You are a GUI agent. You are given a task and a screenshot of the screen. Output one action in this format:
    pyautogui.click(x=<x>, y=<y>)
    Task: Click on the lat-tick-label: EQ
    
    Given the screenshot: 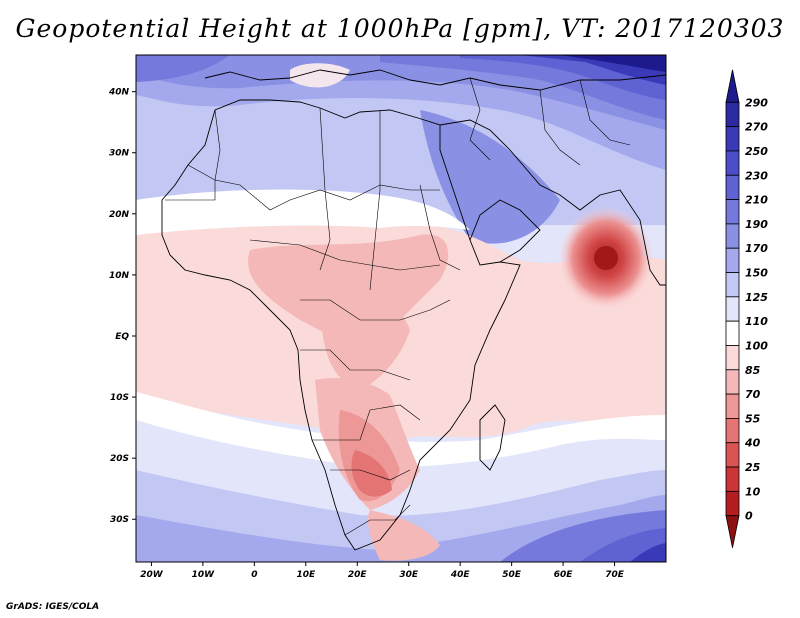 What is the action you would take?
    pyautogui.click(x=122, y=337)
    